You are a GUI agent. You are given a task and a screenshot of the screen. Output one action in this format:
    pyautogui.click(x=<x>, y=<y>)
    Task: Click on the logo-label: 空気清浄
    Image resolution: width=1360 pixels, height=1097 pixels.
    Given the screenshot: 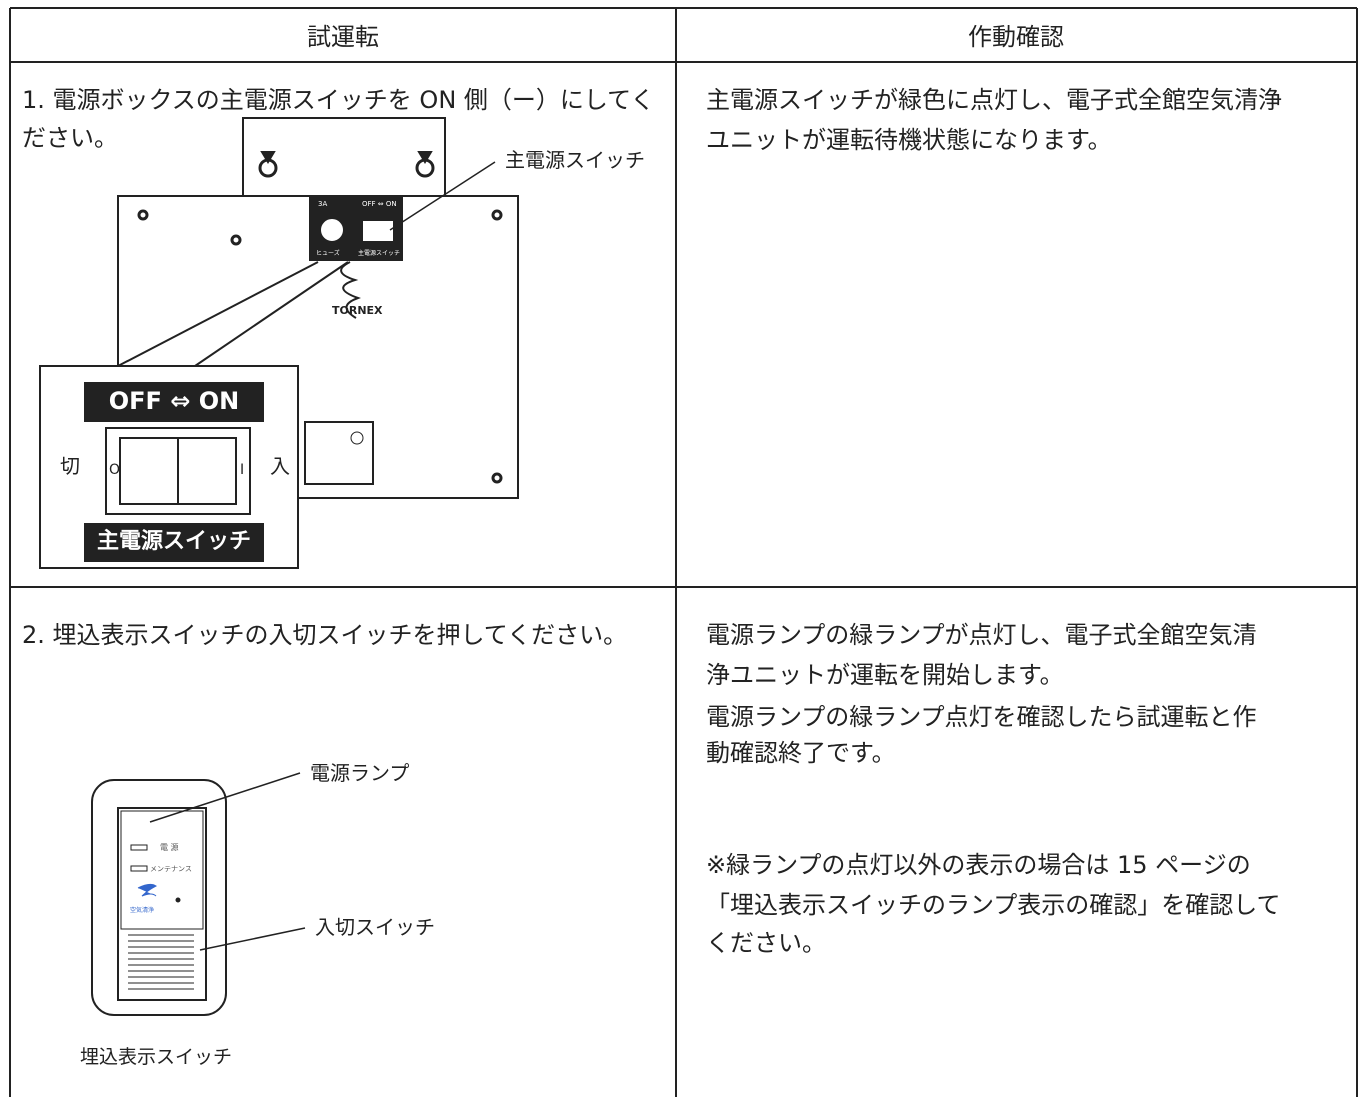 What is the action you would take?
    pyautogui.click(x=142, y=910)
    